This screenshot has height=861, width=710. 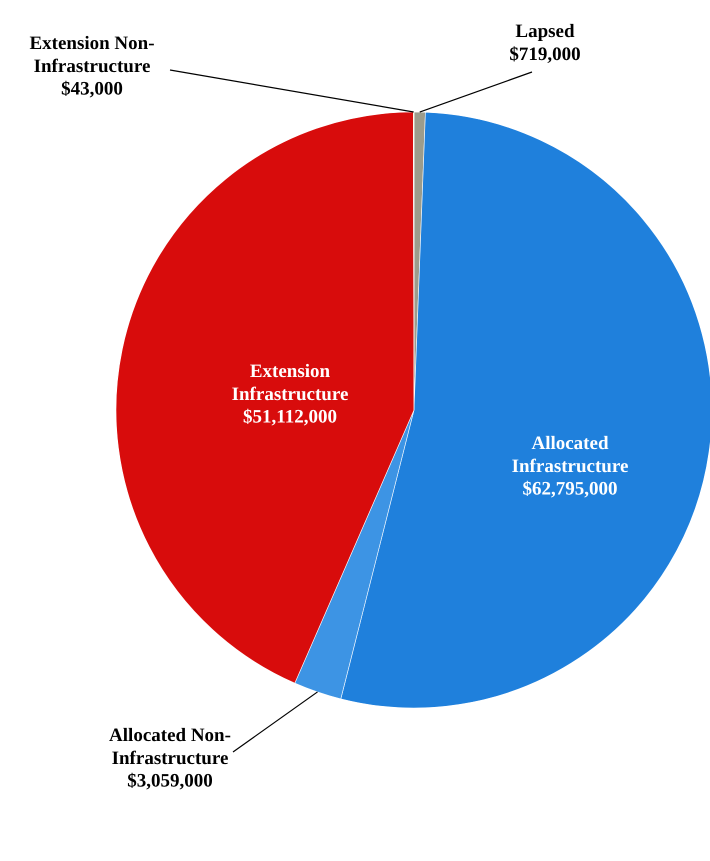 I want to click on slice-label: Extension Non-Infrastructure, so click(x=92, y=55).